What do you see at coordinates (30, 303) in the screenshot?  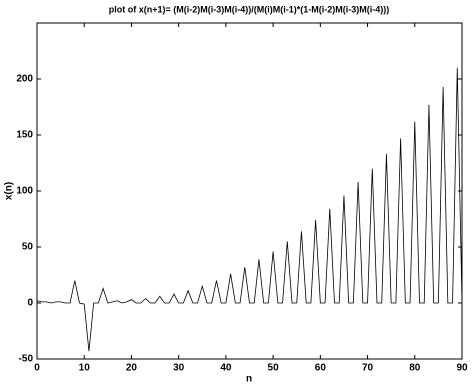 I see `y-tick-label: 0` at bounding box center [30, 303].